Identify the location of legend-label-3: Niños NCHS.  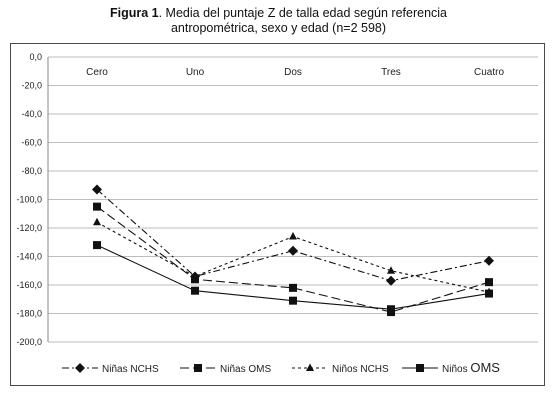
(360, 369).